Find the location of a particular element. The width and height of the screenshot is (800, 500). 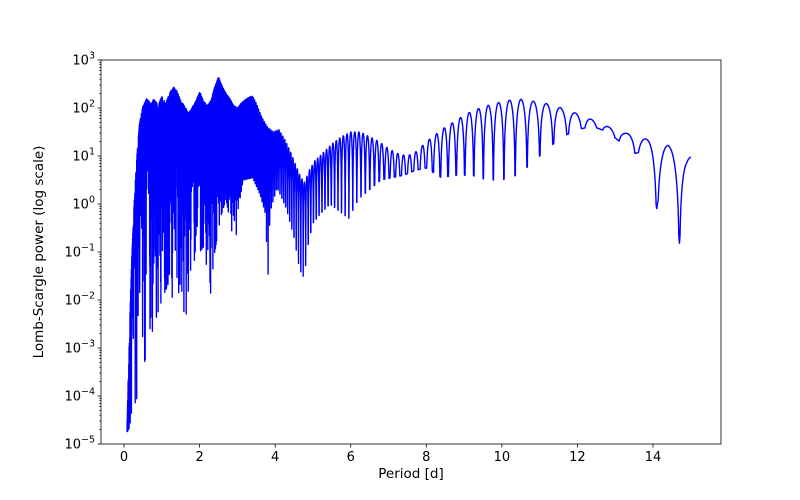

y-tick-label: 10¹ is located at coordinates (83, 156).